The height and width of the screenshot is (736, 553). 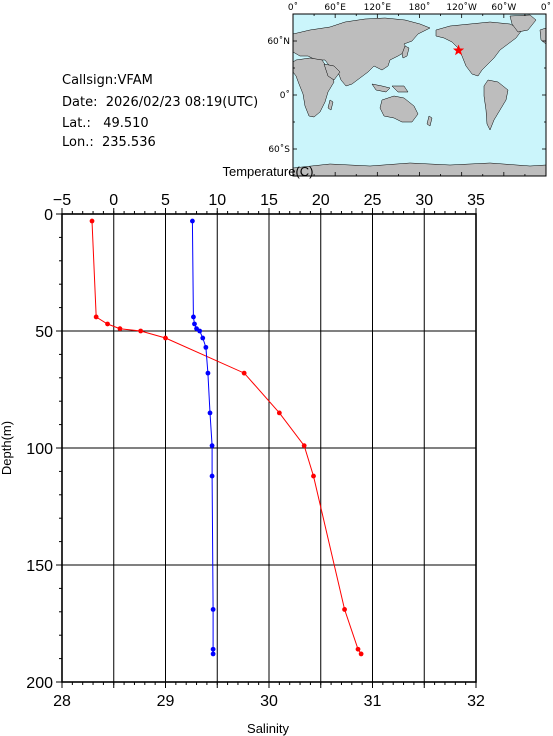 I want to click on temperature-series, so click(x=203, y=437).